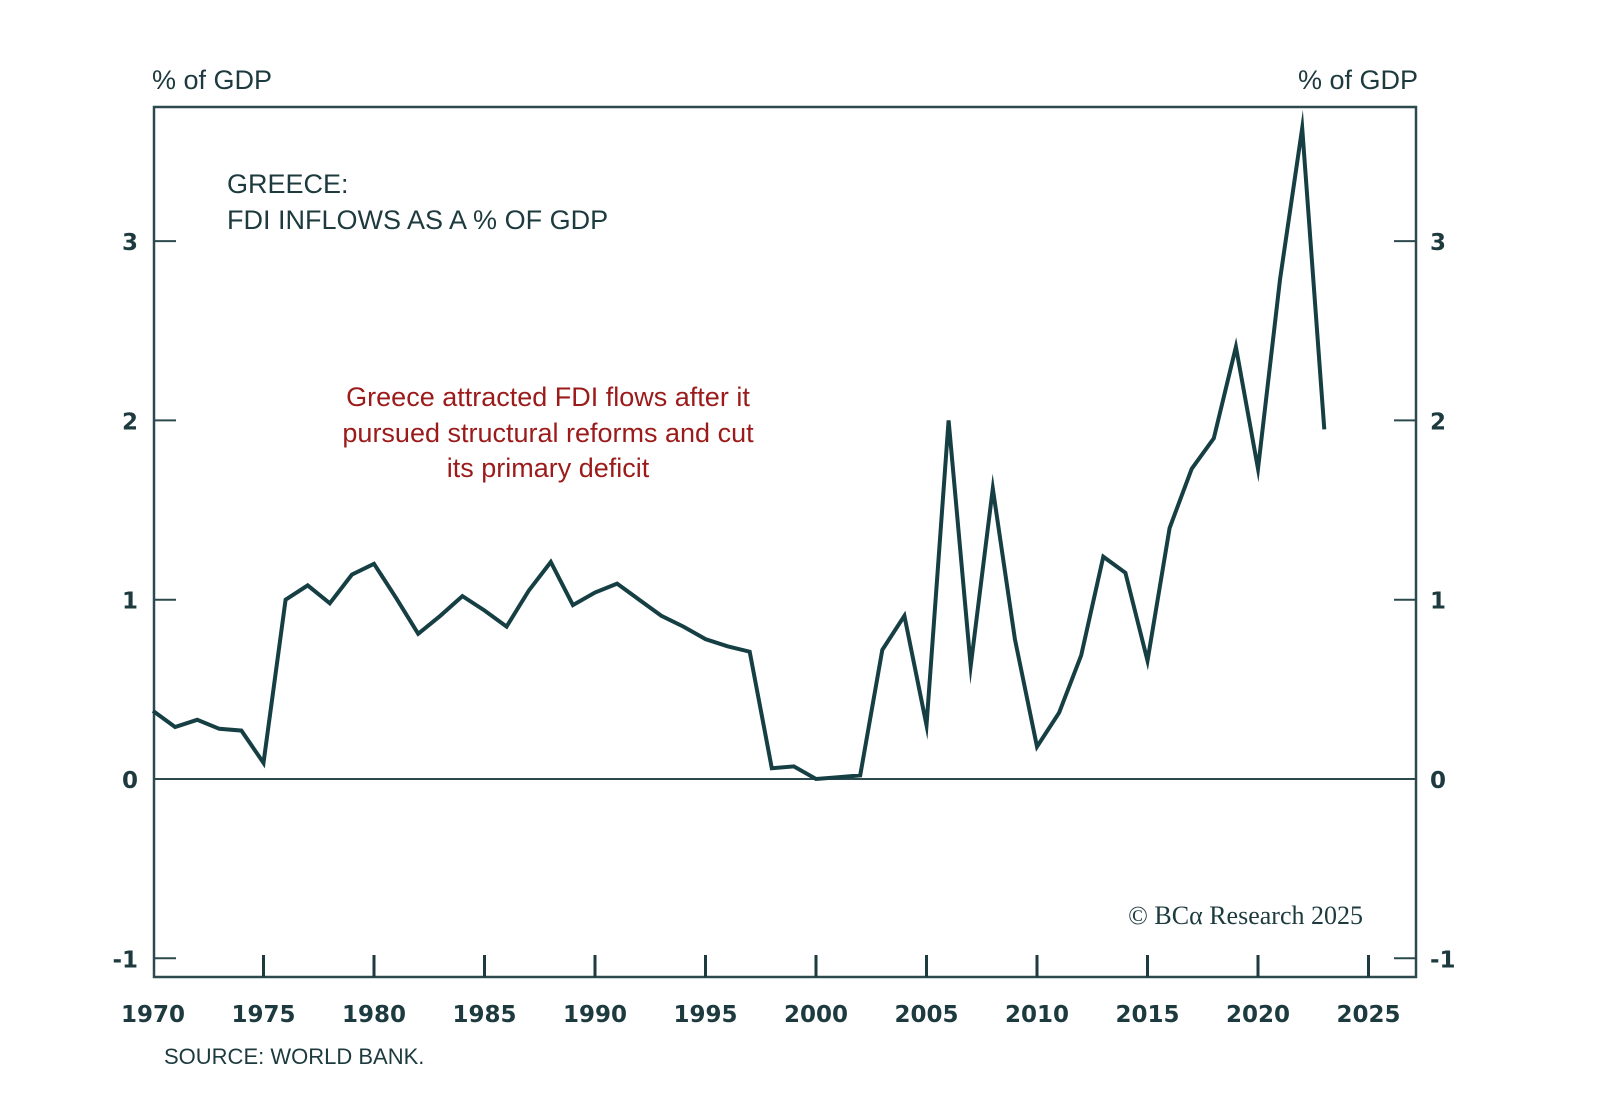 The image size is (1600, 1107). What do you see at coordinates (1037, 1015) in the screenshot?
I see `x-tick-label: 2010` at bounding box center [1037, 1015].